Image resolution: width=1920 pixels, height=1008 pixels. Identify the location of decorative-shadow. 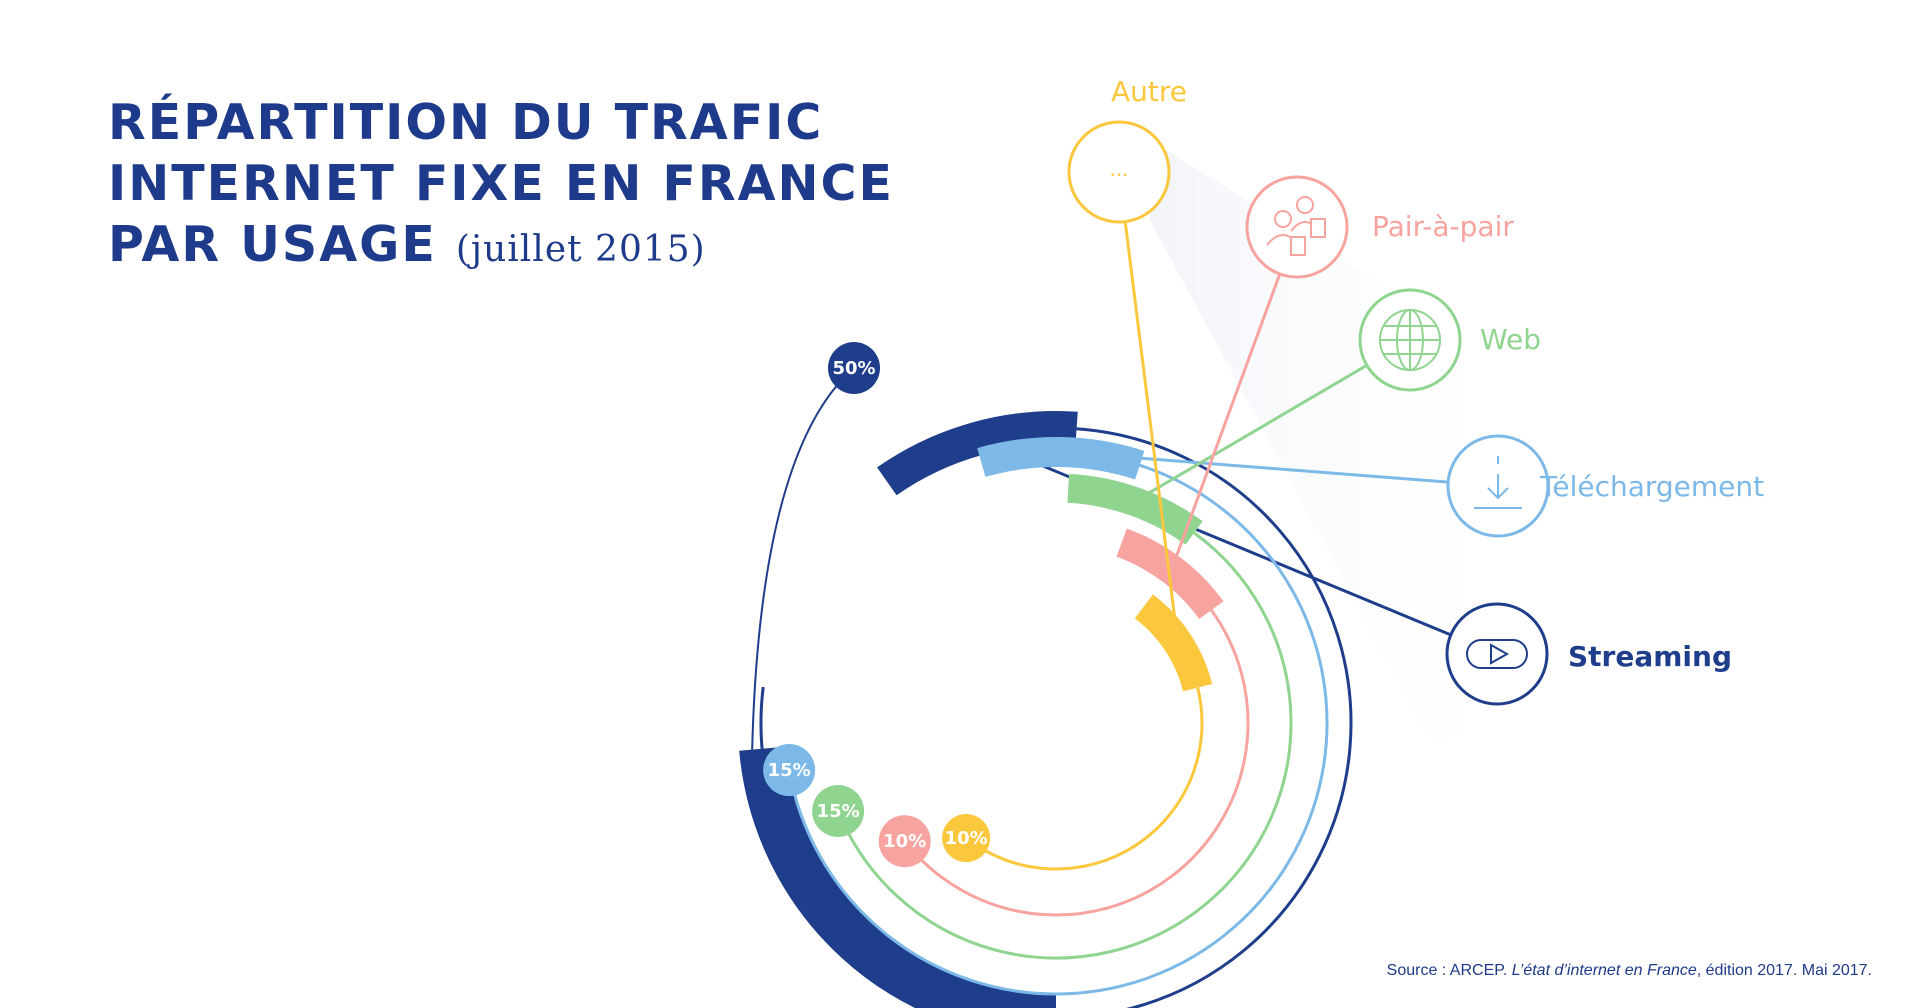
(1345, 440).